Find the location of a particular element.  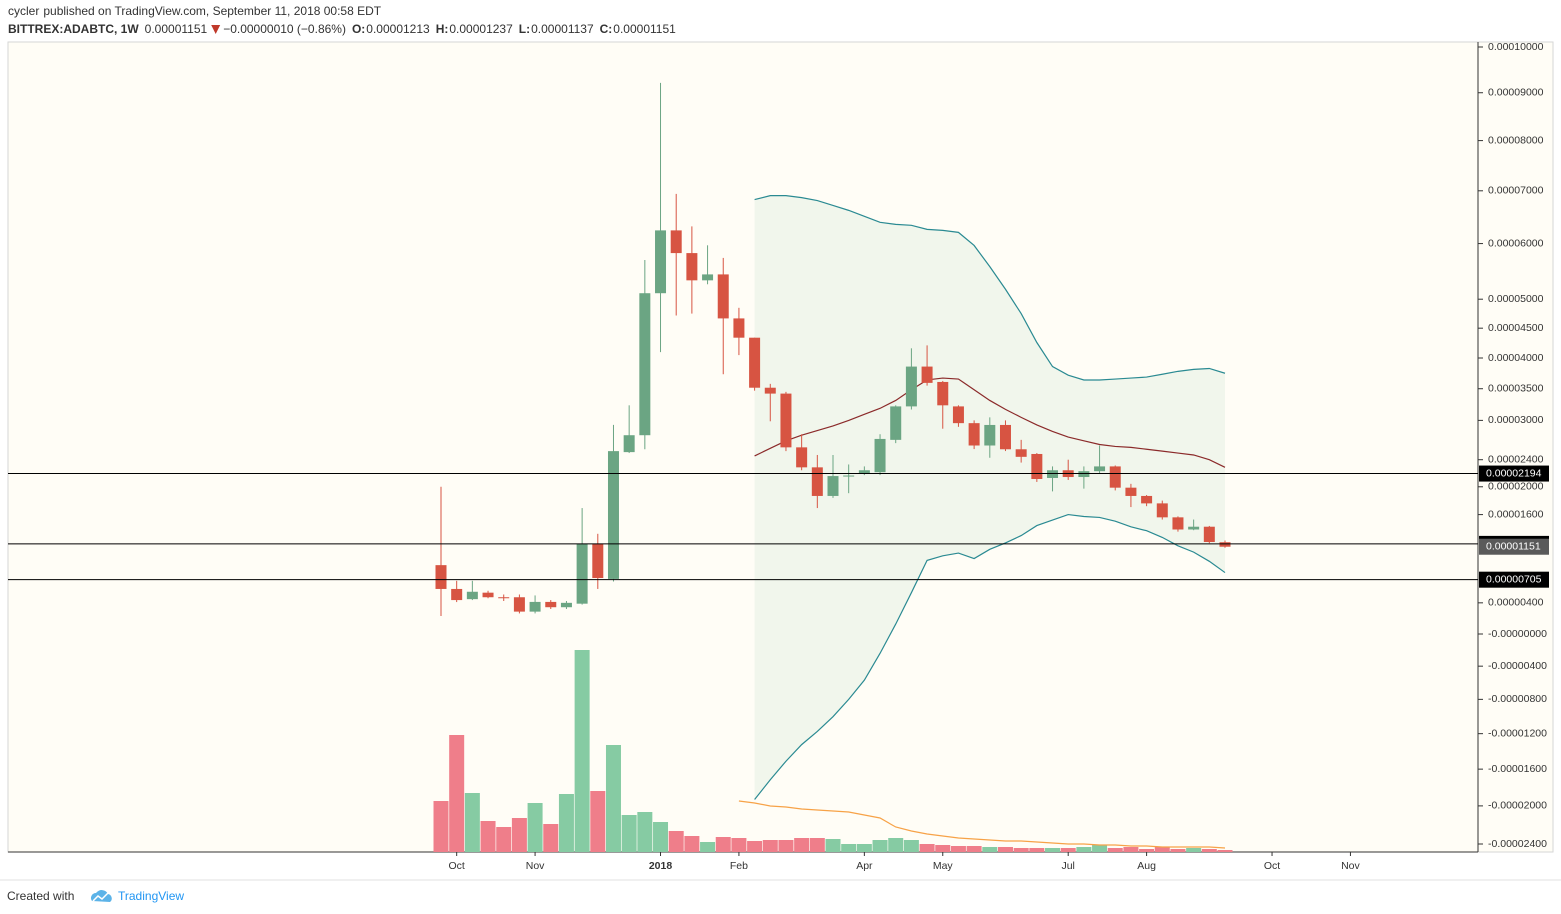

field-label: C: is located at coordinates (606, 29).